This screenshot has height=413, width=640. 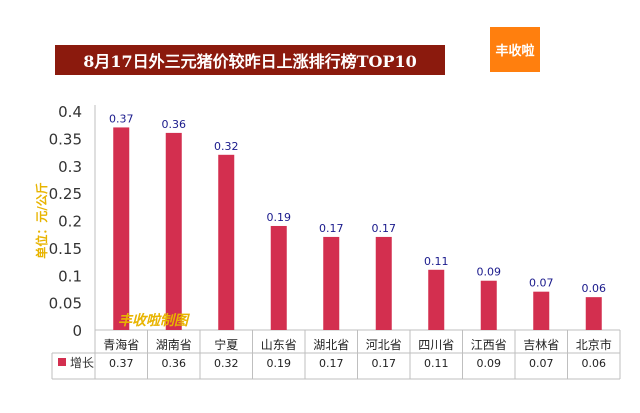 I want to click on y-tick-label: 0.2, so click(x=70, y=222).